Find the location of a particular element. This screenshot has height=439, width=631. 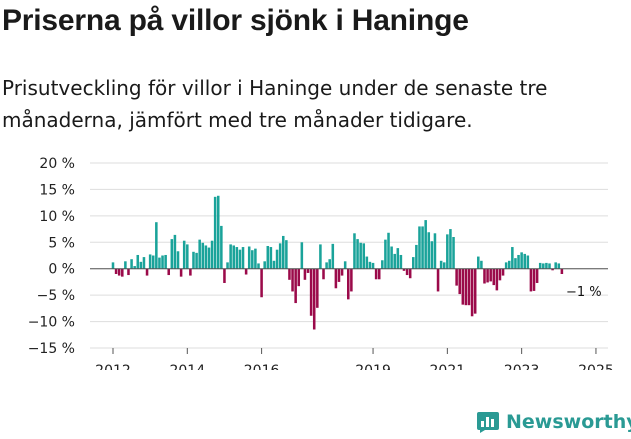

x-tick-label: 2021 is located at coordinates (448, 366).